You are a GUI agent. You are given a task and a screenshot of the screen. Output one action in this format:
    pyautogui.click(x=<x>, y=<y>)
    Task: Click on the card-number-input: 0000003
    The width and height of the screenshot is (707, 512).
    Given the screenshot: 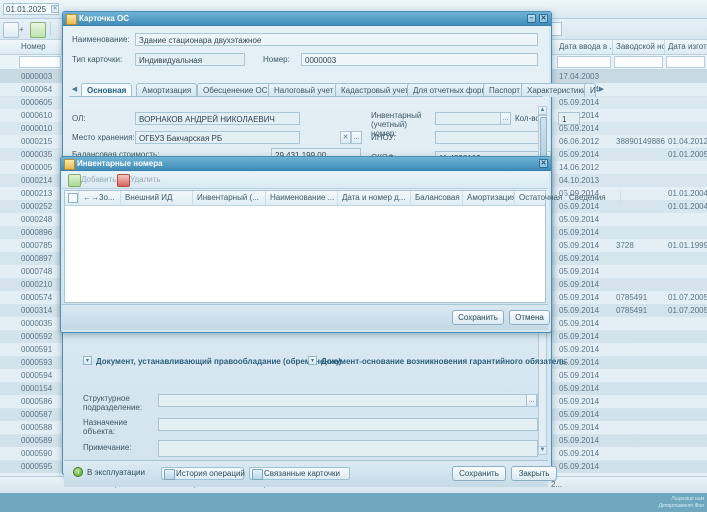 What is the action you would take?
    pyautogui.click(x=419, y=59)
    